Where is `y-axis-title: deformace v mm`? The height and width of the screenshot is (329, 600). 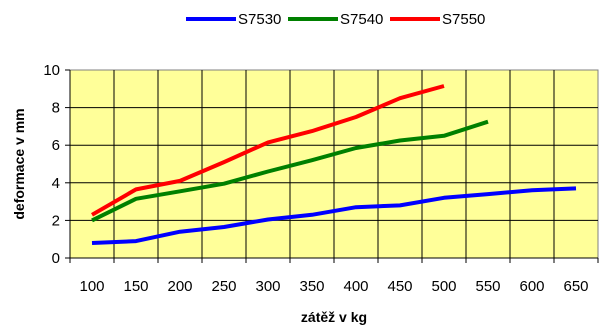 y-axis-title: deformace v mm is located at coordinates (19, 163).